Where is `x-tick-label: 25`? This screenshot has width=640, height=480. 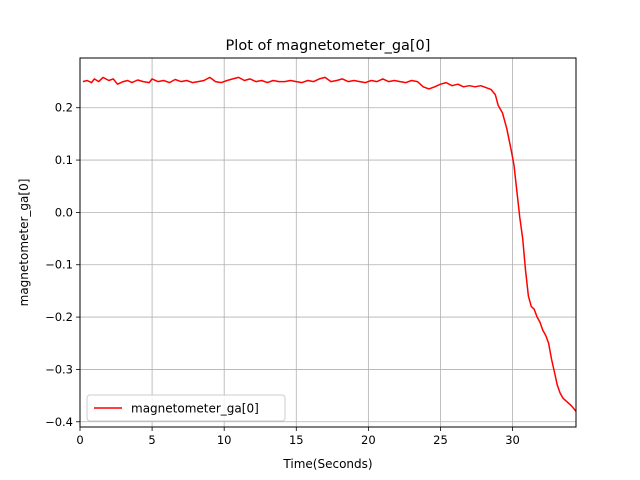
x-tick-label: 25 is located at coordinates (440, 440).